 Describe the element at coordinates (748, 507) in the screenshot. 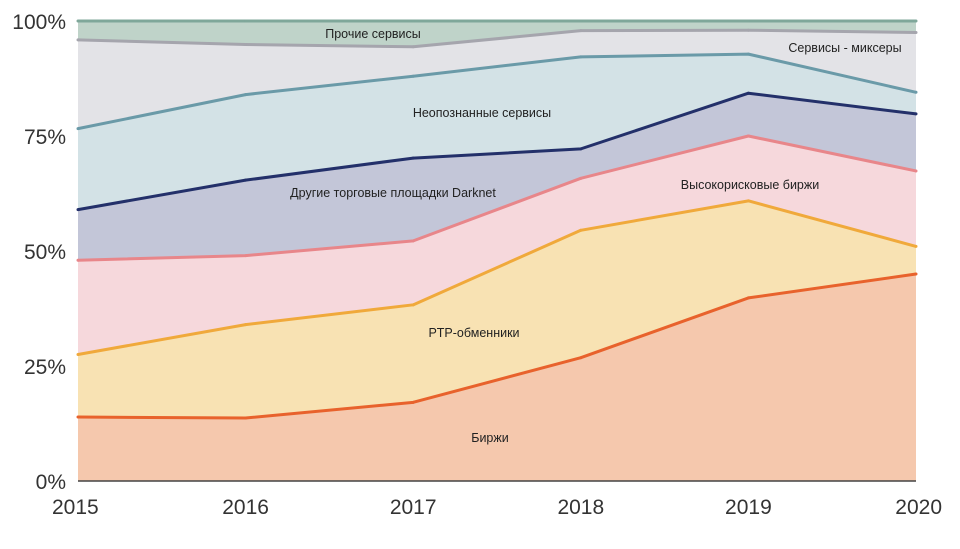

I see `x-tick-label: 2019` at that location.